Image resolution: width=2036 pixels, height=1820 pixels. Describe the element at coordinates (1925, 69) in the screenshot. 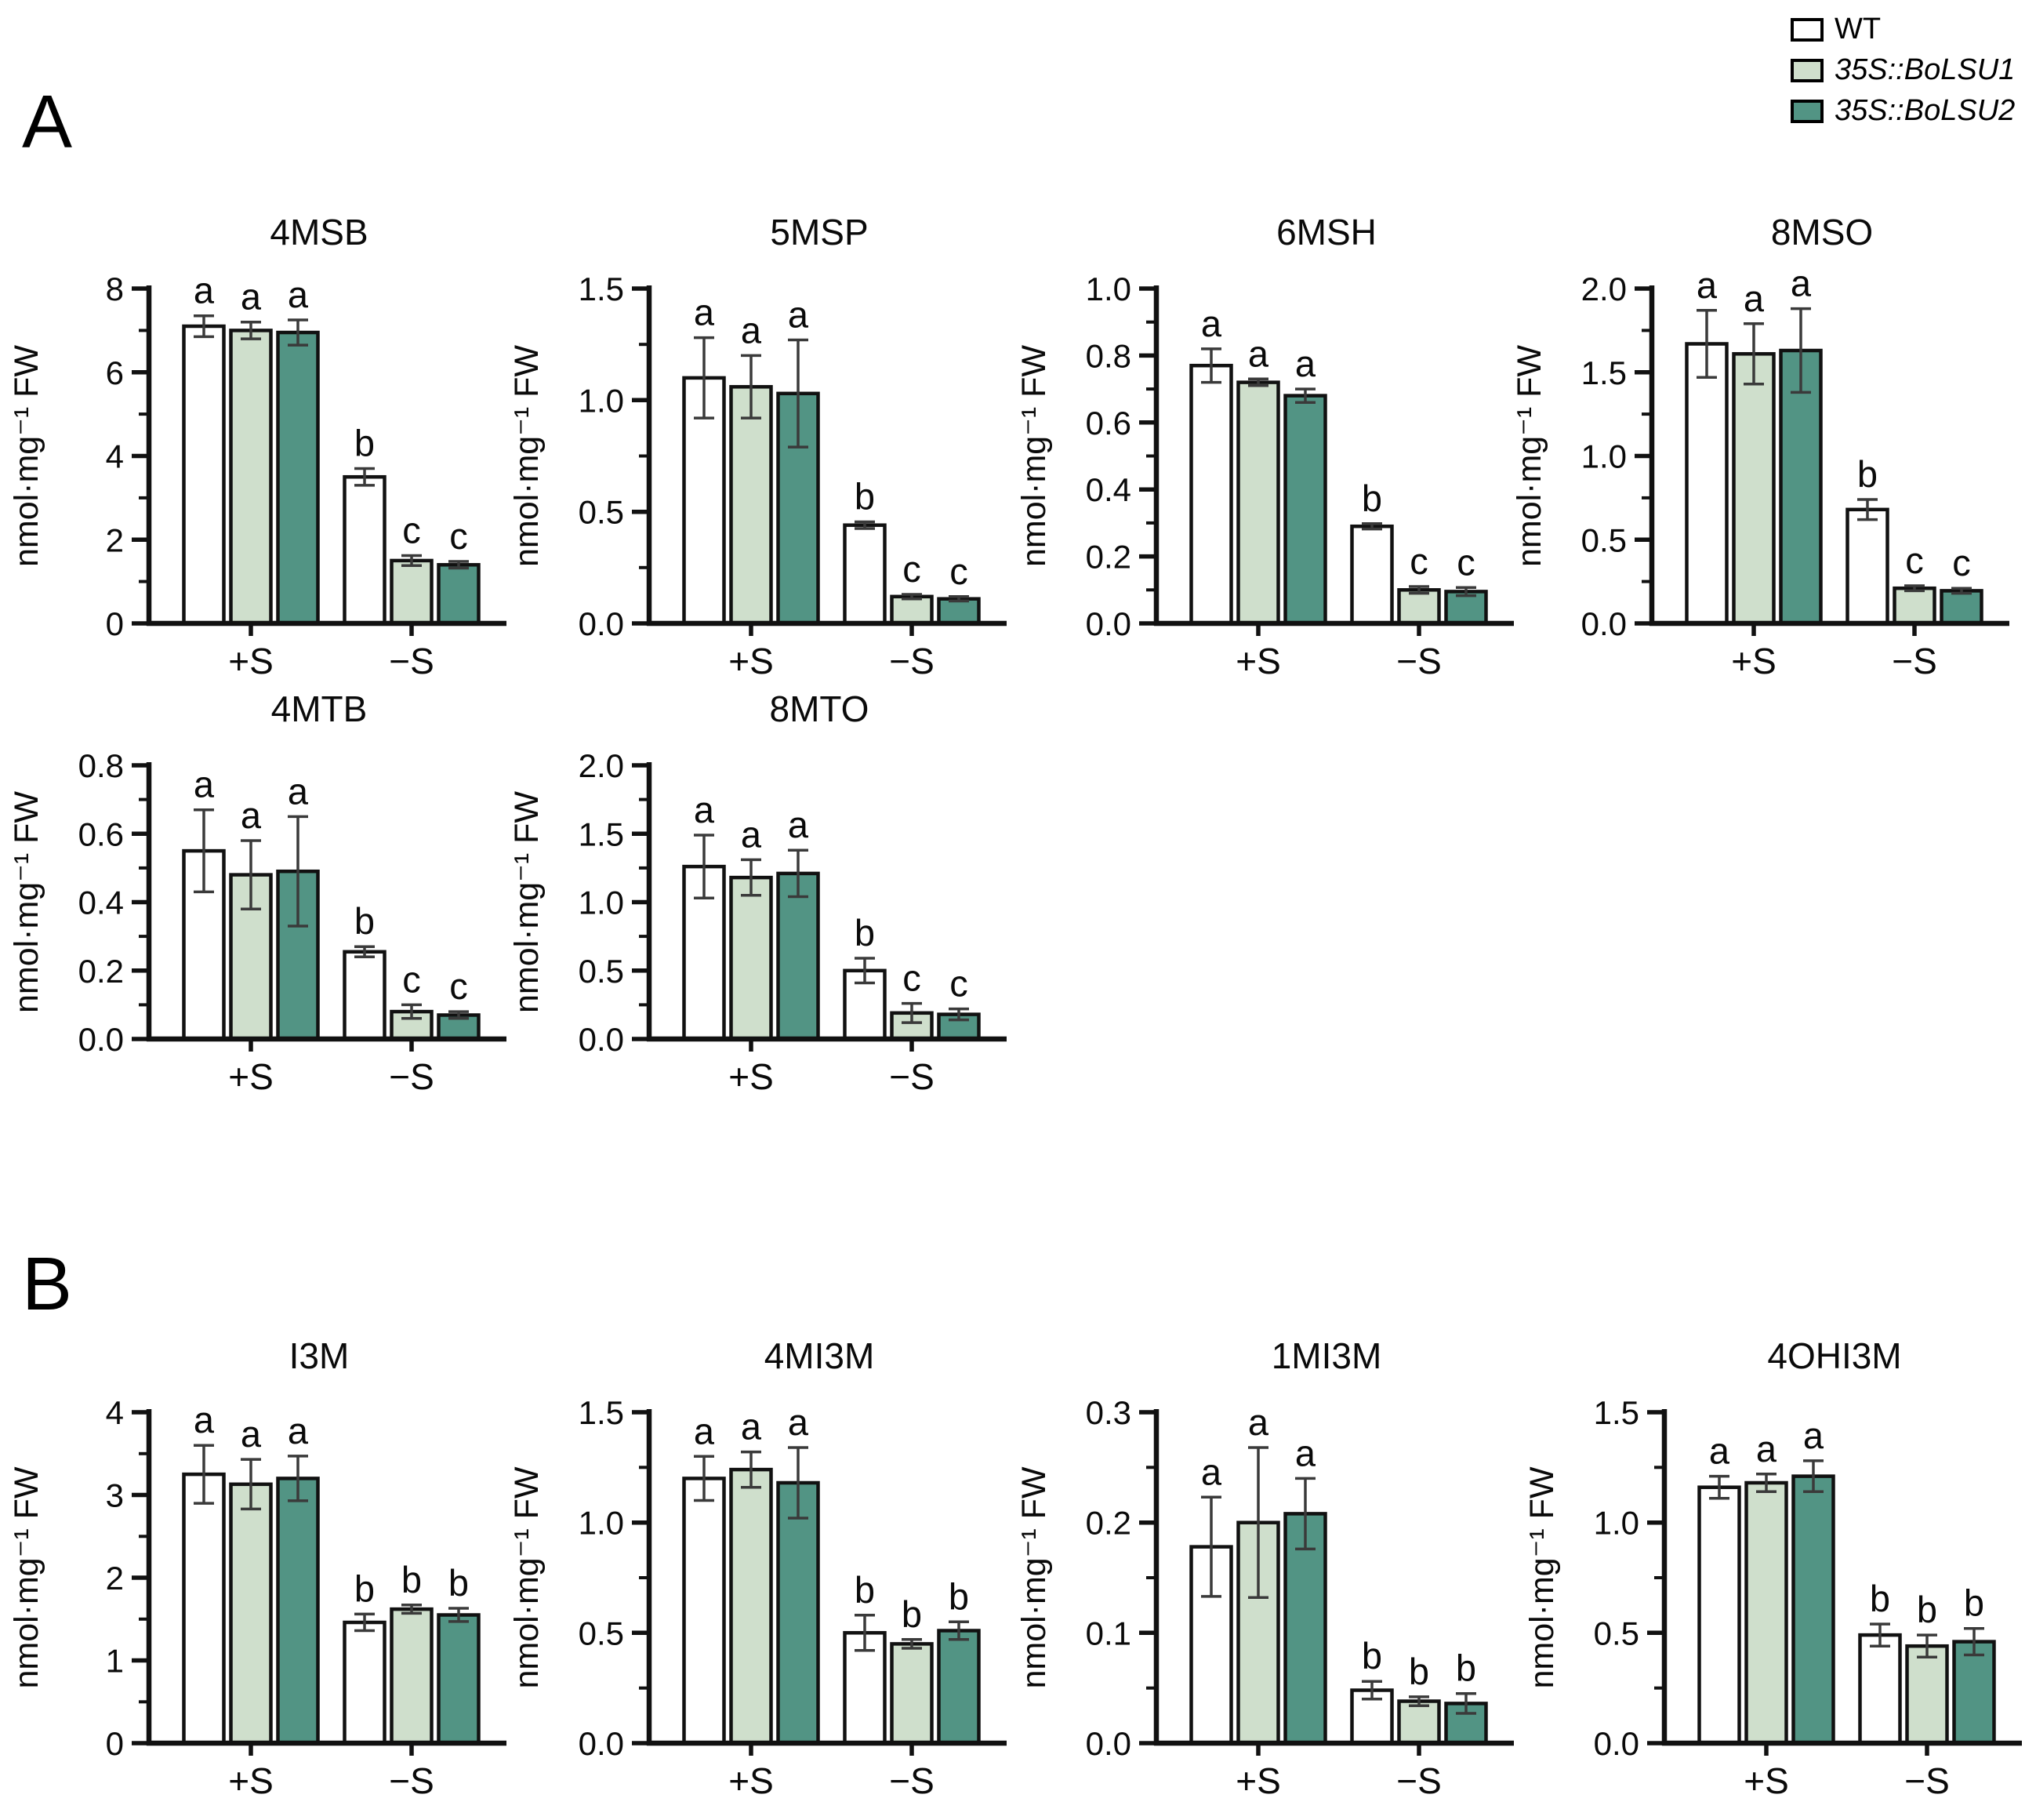

I see `legend-label-bolsu1: 35S::BoLSU1` at that location.